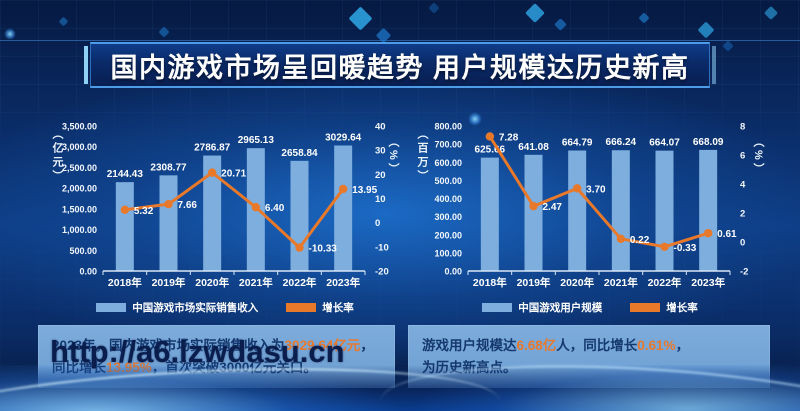 The width and height of the screenshot is (800, 411). Describe the element at coordinates (509, 137) in the screenshot. I see `growth-value-label: 7.28` at that location.